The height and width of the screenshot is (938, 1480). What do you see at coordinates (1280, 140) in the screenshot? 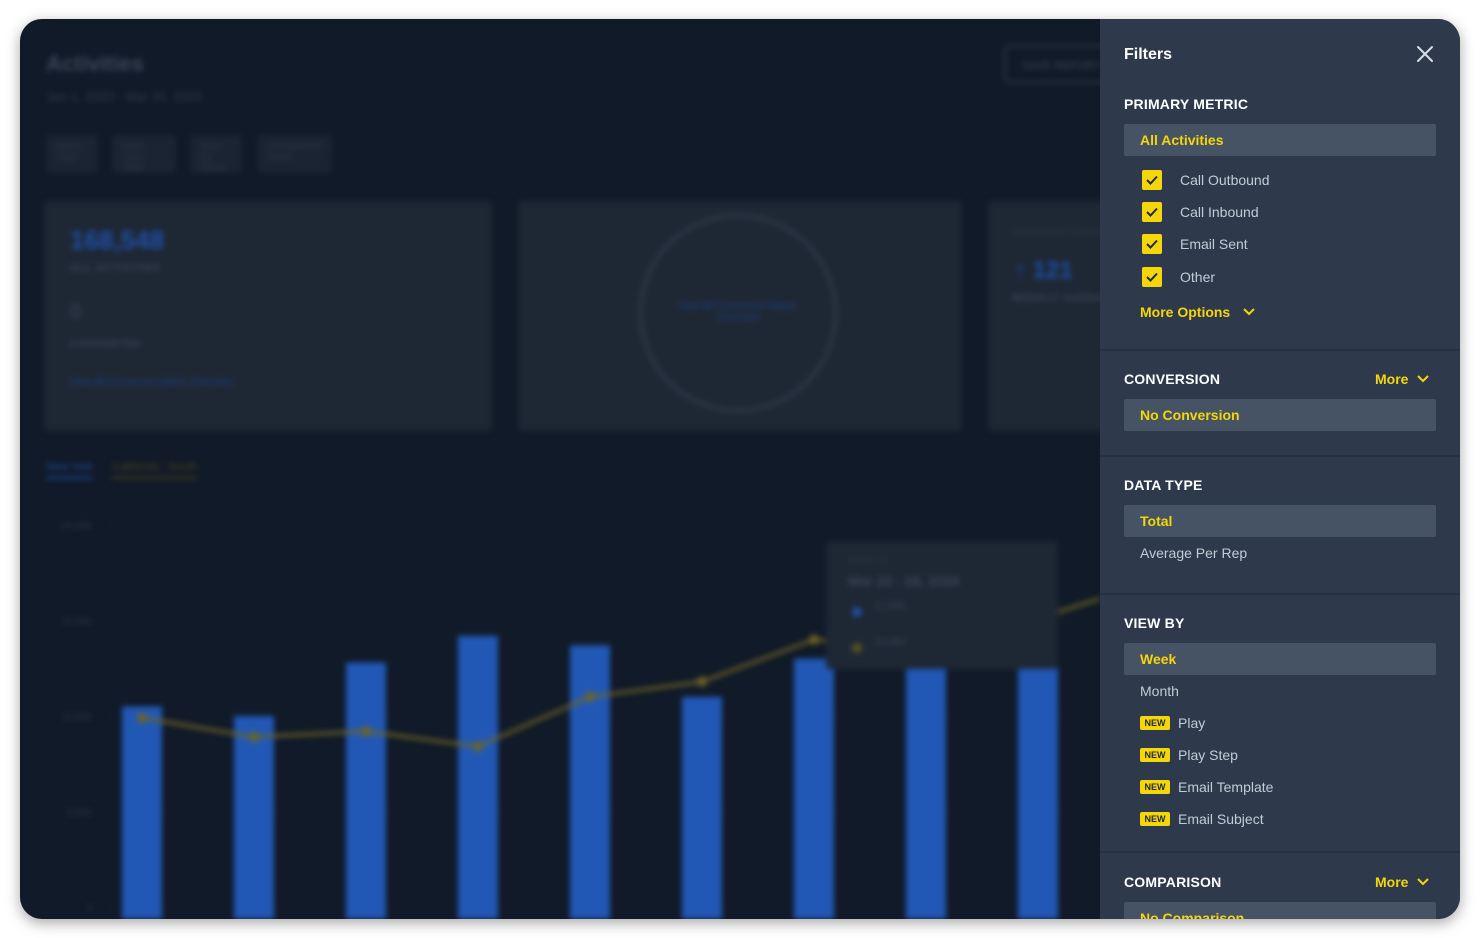
I see `option-all-activities: All Activities` at bounding box center [1280, 140].